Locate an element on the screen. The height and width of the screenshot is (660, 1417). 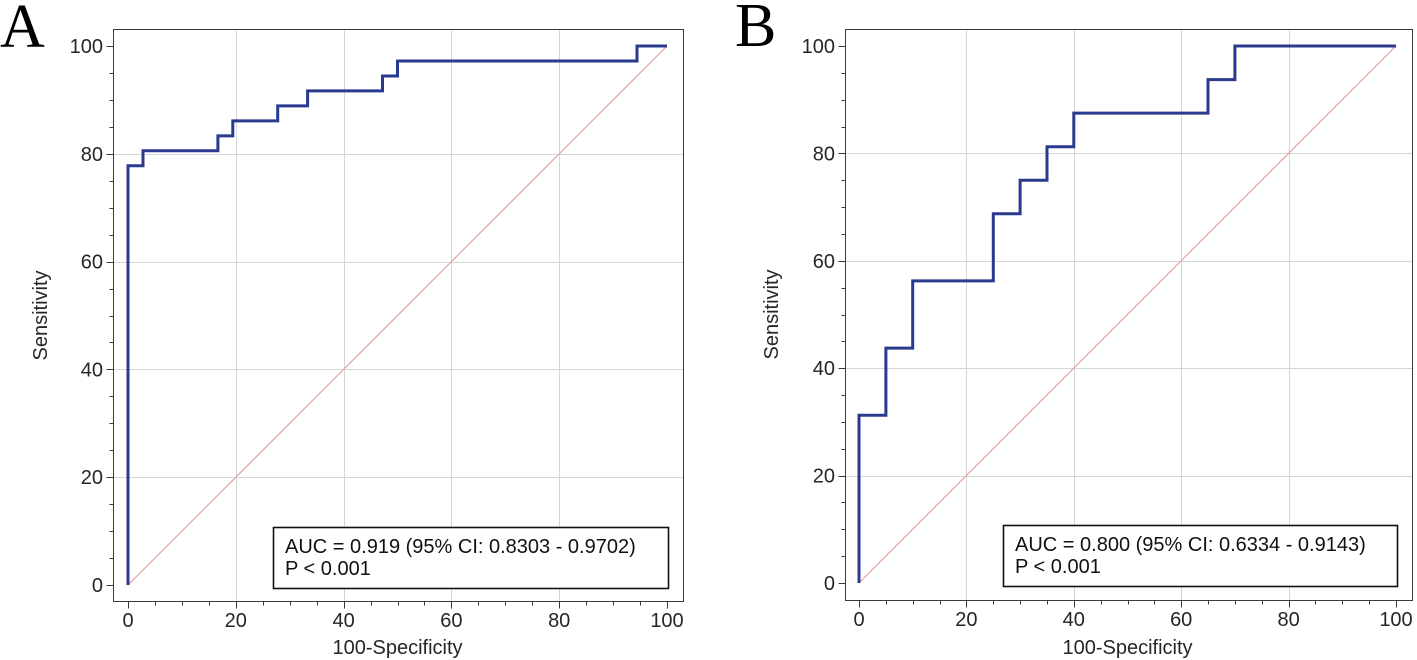
panel-label: B is located at coordinates (755, 30).